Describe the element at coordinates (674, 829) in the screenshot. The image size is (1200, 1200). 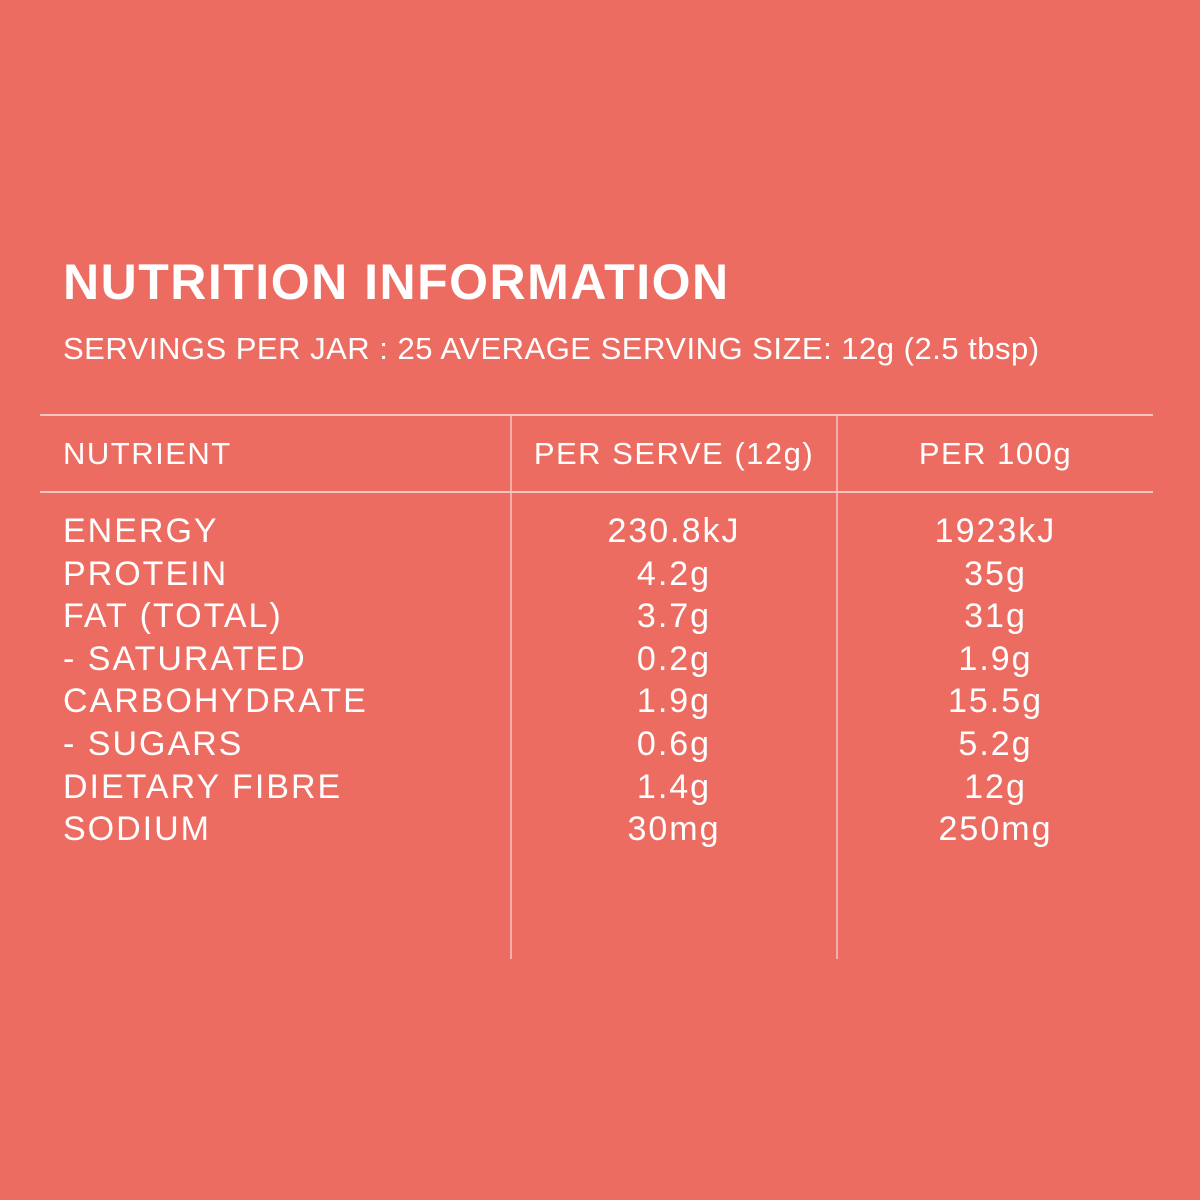
I see `per-serve-value: 30mg` at that location.